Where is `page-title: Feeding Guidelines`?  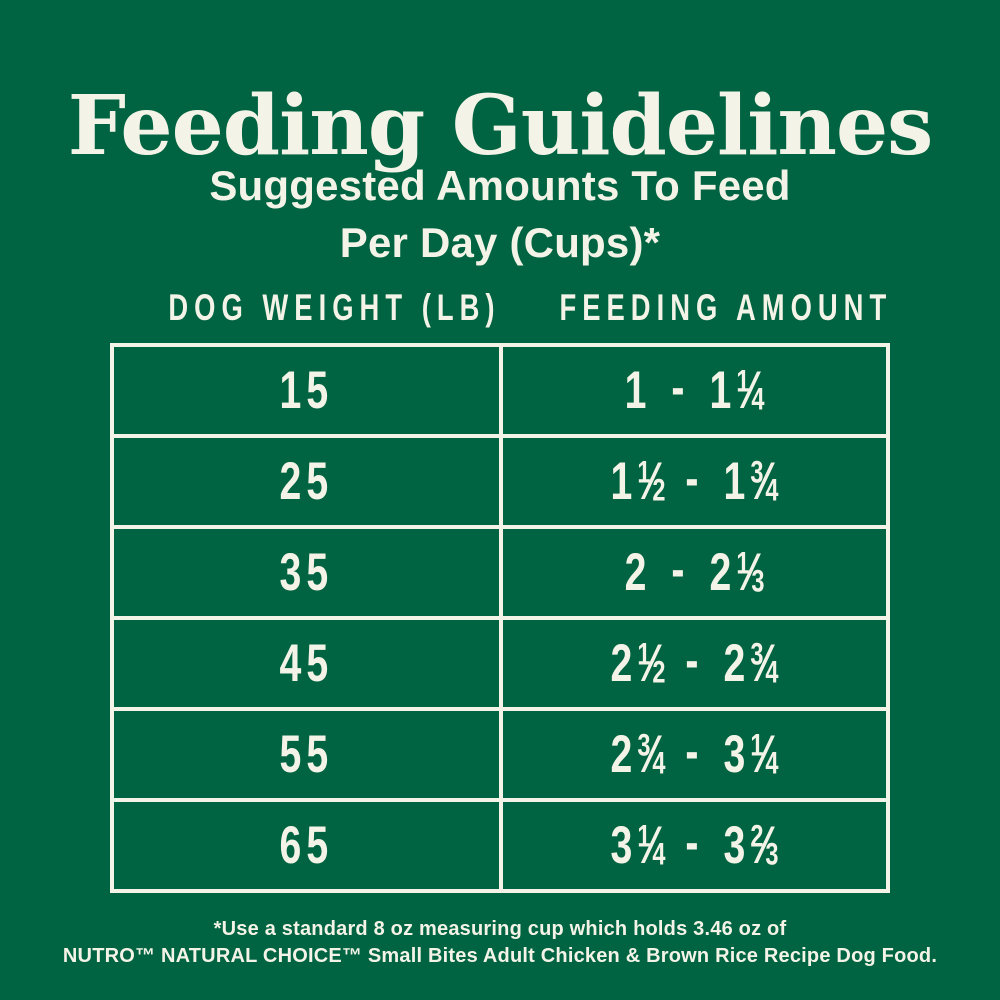 page-title: Feeding Guidelines is located at coordinates (500, 125).